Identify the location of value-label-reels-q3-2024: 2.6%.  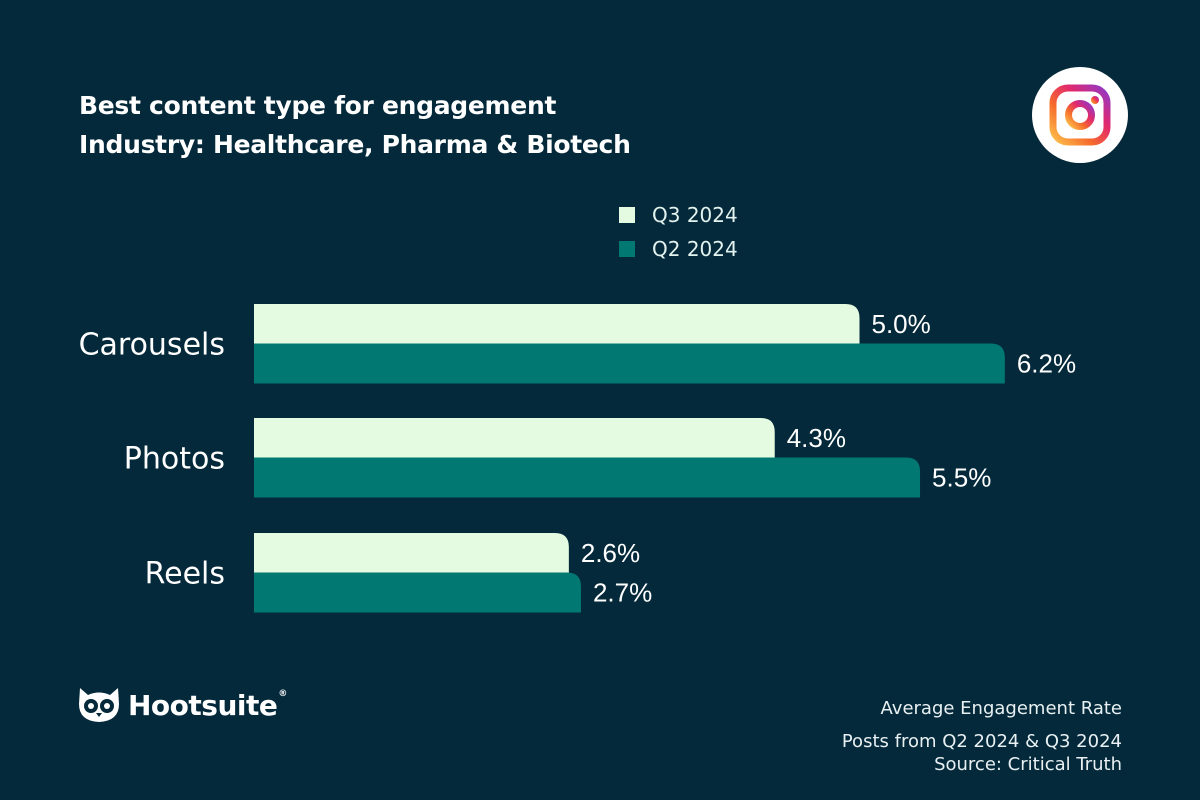
(610, 553).